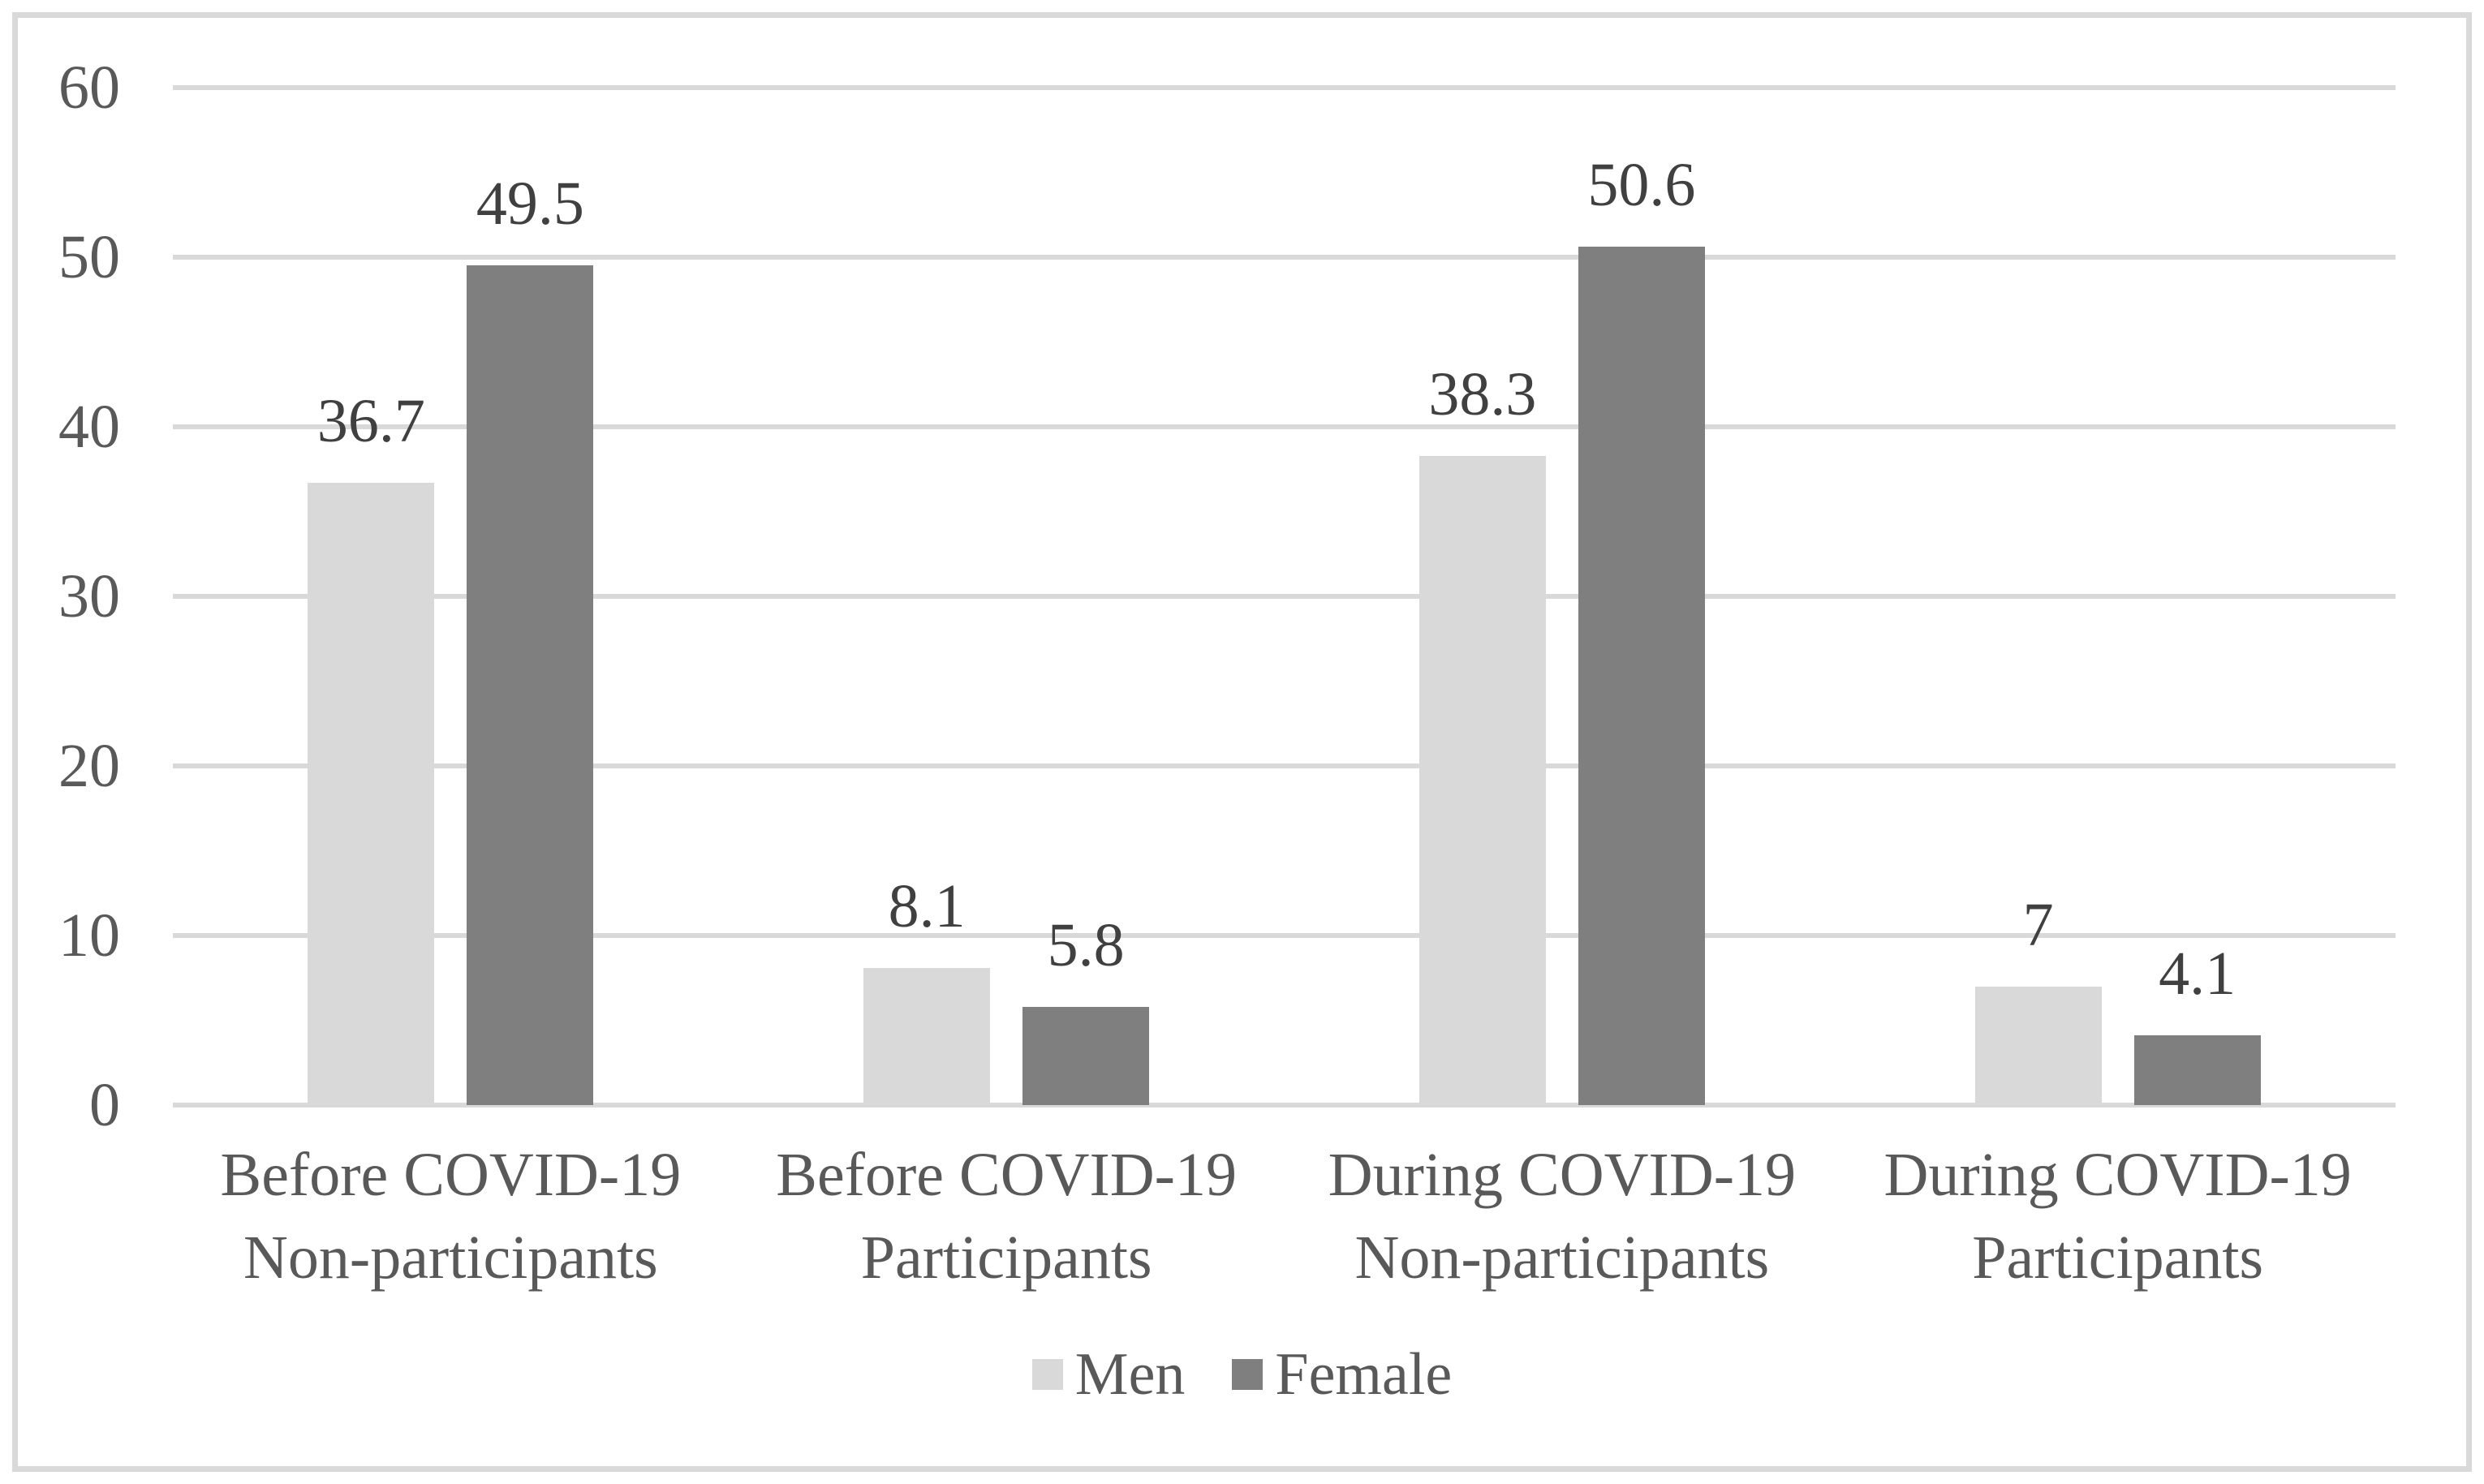 This screenshot has width=2484, height=1484. Describe the element at coordinates (1086, 944) in the screenshot. I see `data-label-female-1: 5.8` at that location.